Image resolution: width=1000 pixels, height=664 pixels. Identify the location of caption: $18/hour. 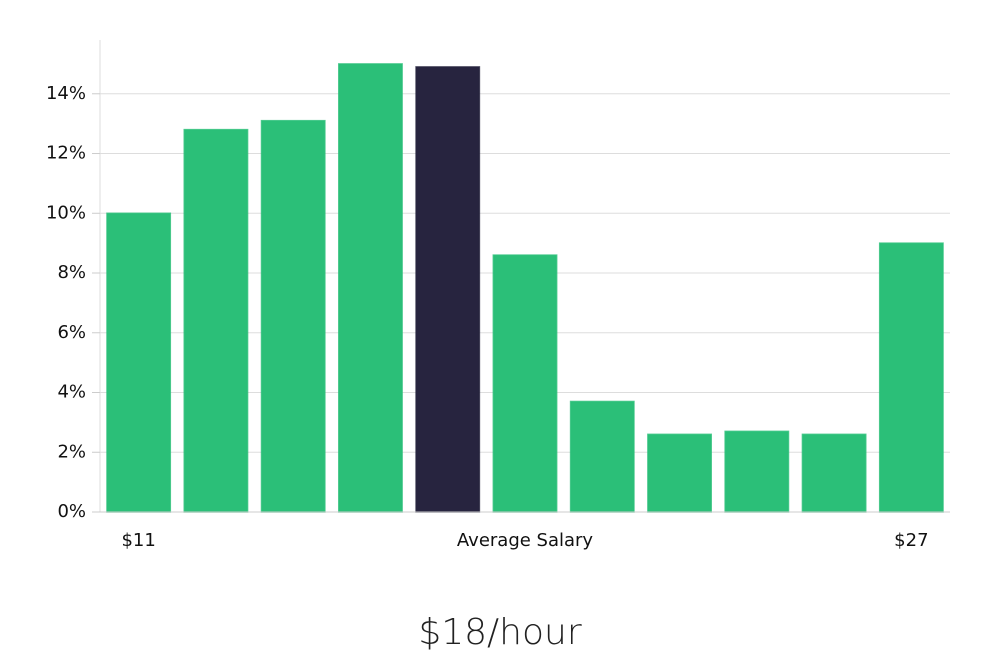
(500, 632).